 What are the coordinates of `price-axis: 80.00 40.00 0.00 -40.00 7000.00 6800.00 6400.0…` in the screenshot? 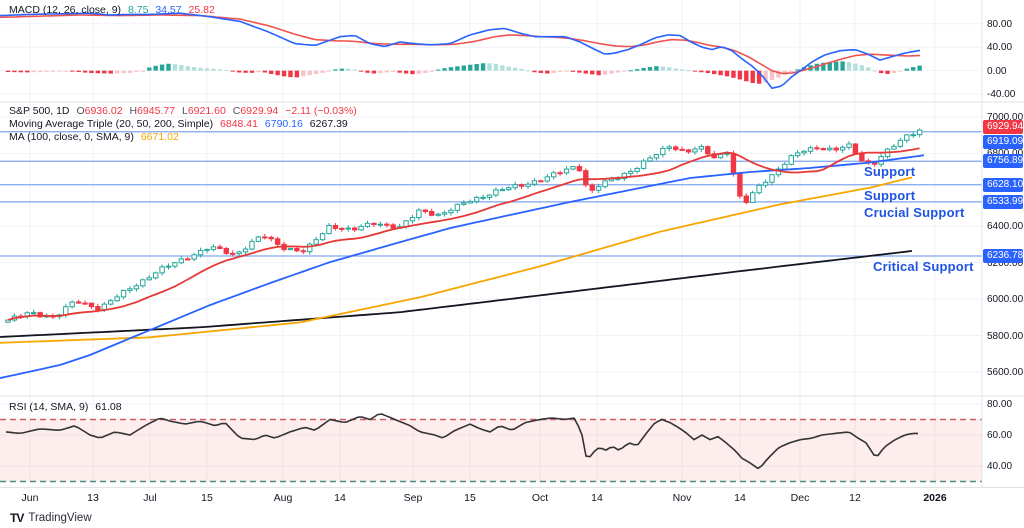 It's located at (1003, 243).